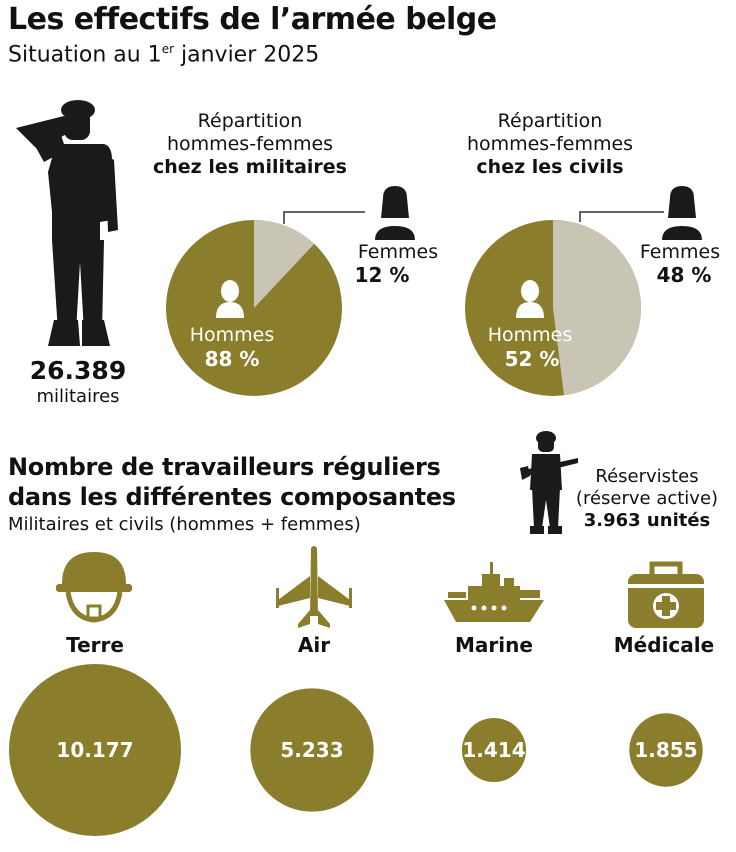 This screenshot has width=736, height=852. Describe the element at coordinates (597, 307) in the screenshot. I see `pie-civils-slice-femmes` at that location.